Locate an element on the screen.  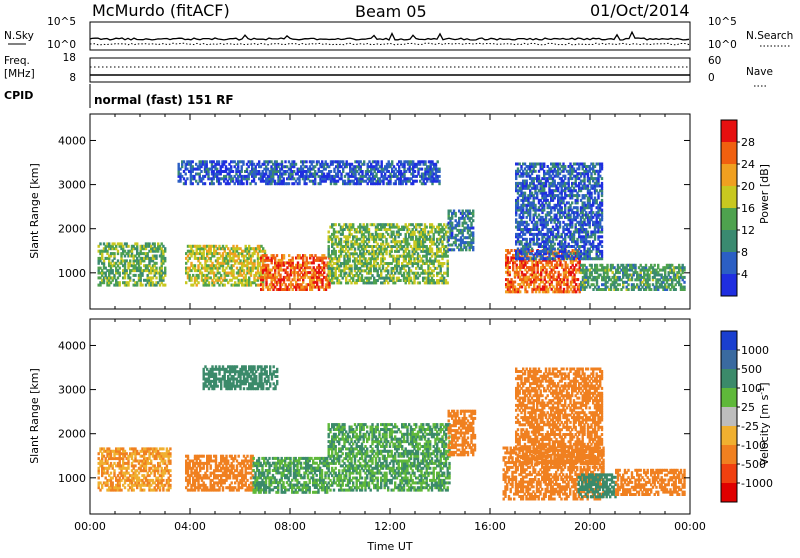
nave-label: Nave is located at coordinates (759, 72).